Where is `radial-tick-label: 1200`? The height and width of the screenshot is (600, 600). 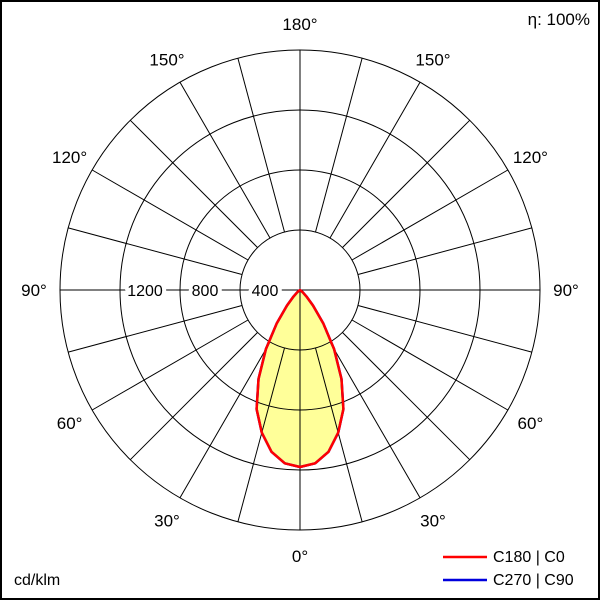
radial-tick-label: 1200 is located at coordinates (145, 291).